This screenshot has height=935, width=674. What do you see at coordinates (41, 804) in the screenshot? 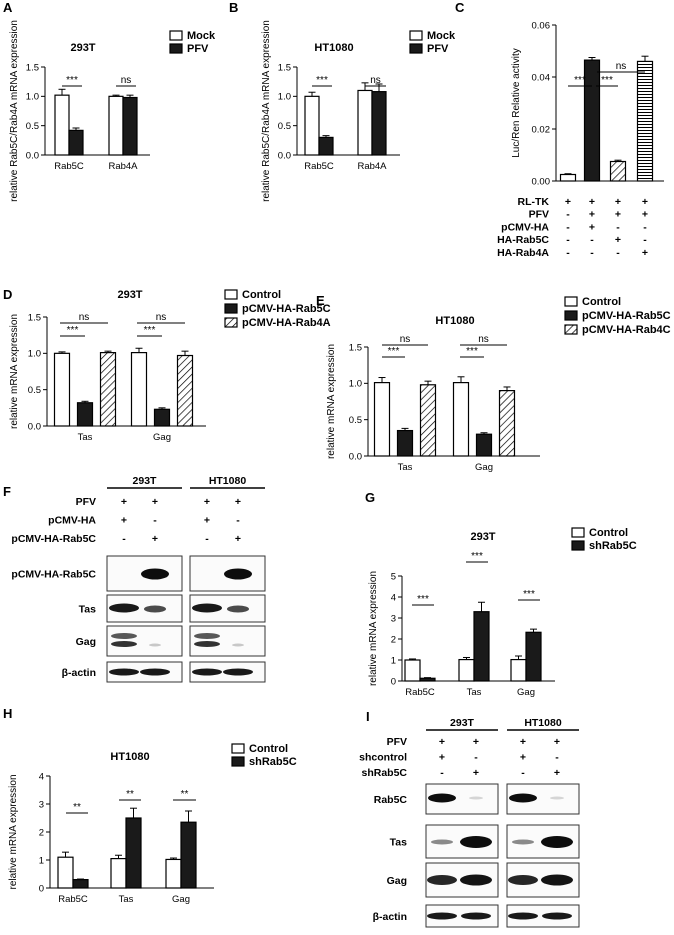
I see `y-tick-label: 3` at bounding box center [41, 804].